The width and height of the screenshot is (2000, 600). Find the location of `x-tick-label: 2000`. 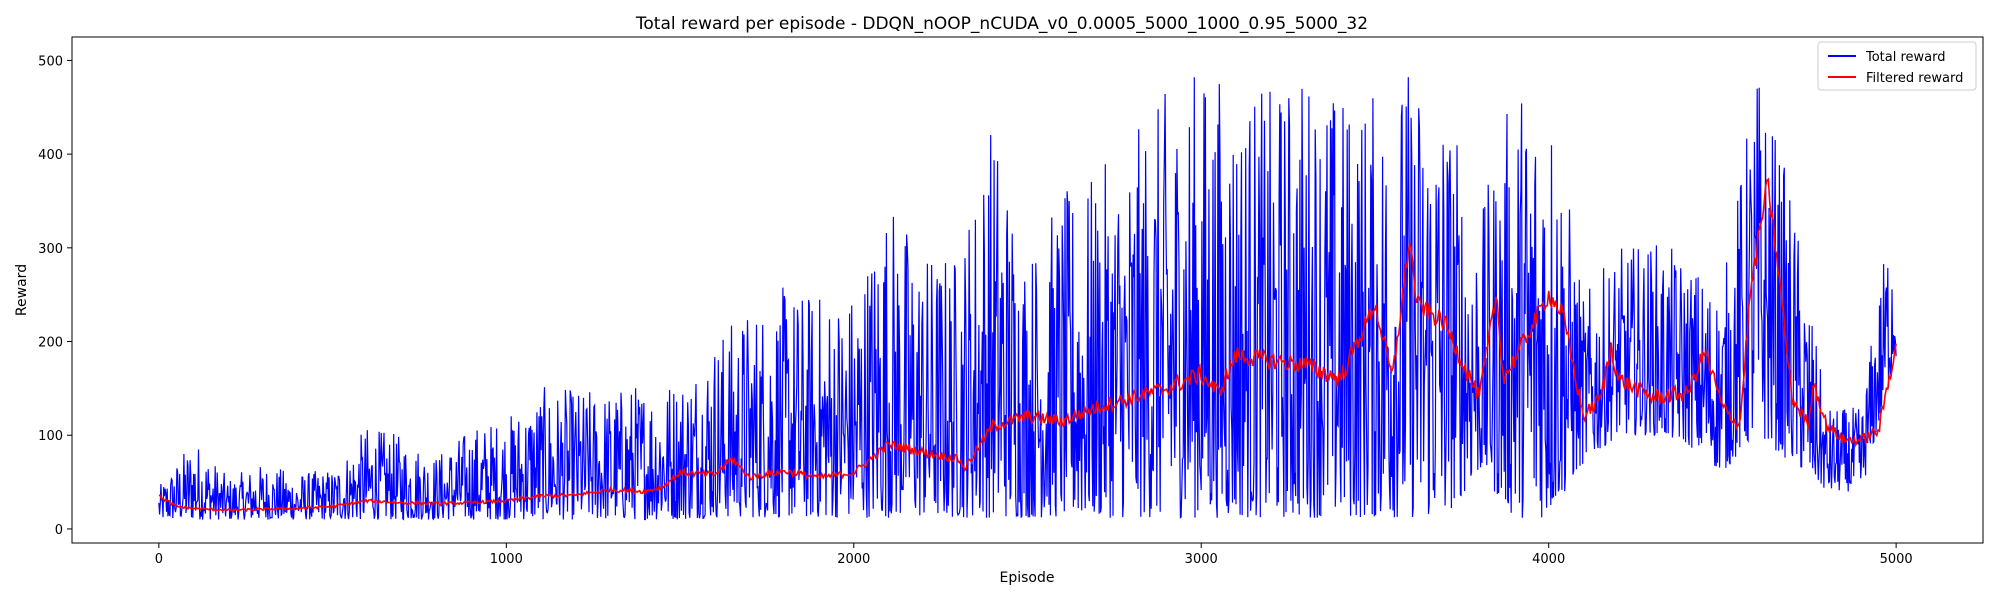

x-tick-label: 2000 is located at coordinates (853, 559).